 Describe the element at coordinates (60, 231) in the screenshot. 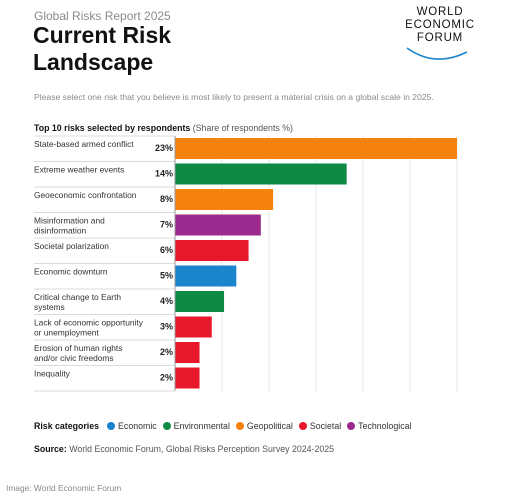

I see `category-label: disinformation` at that location.